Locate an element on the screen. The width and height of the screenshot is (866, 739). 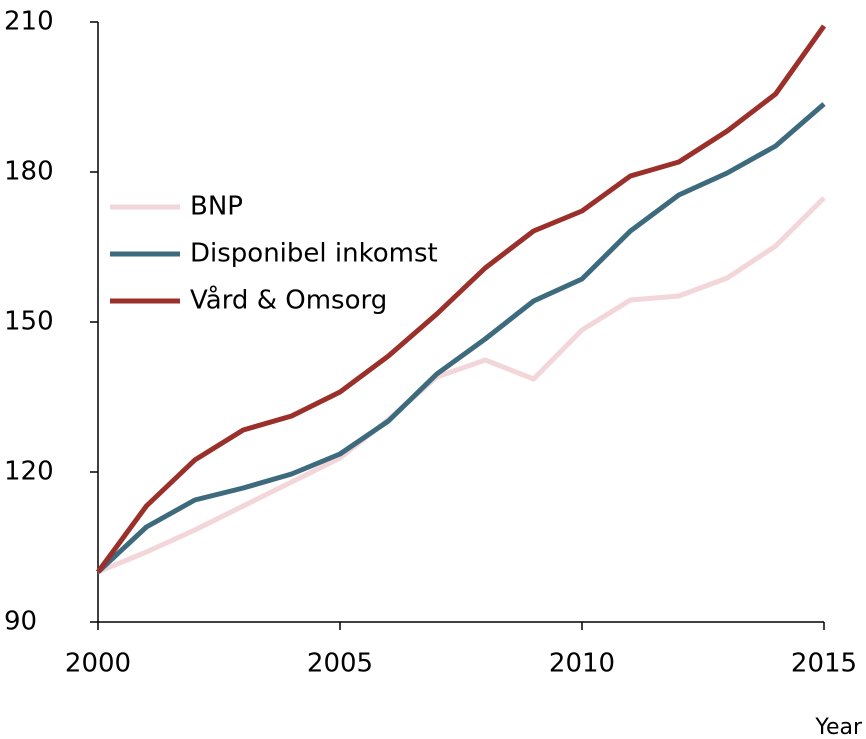
y-tick-label: 120 is located at coordinates (29, 472).